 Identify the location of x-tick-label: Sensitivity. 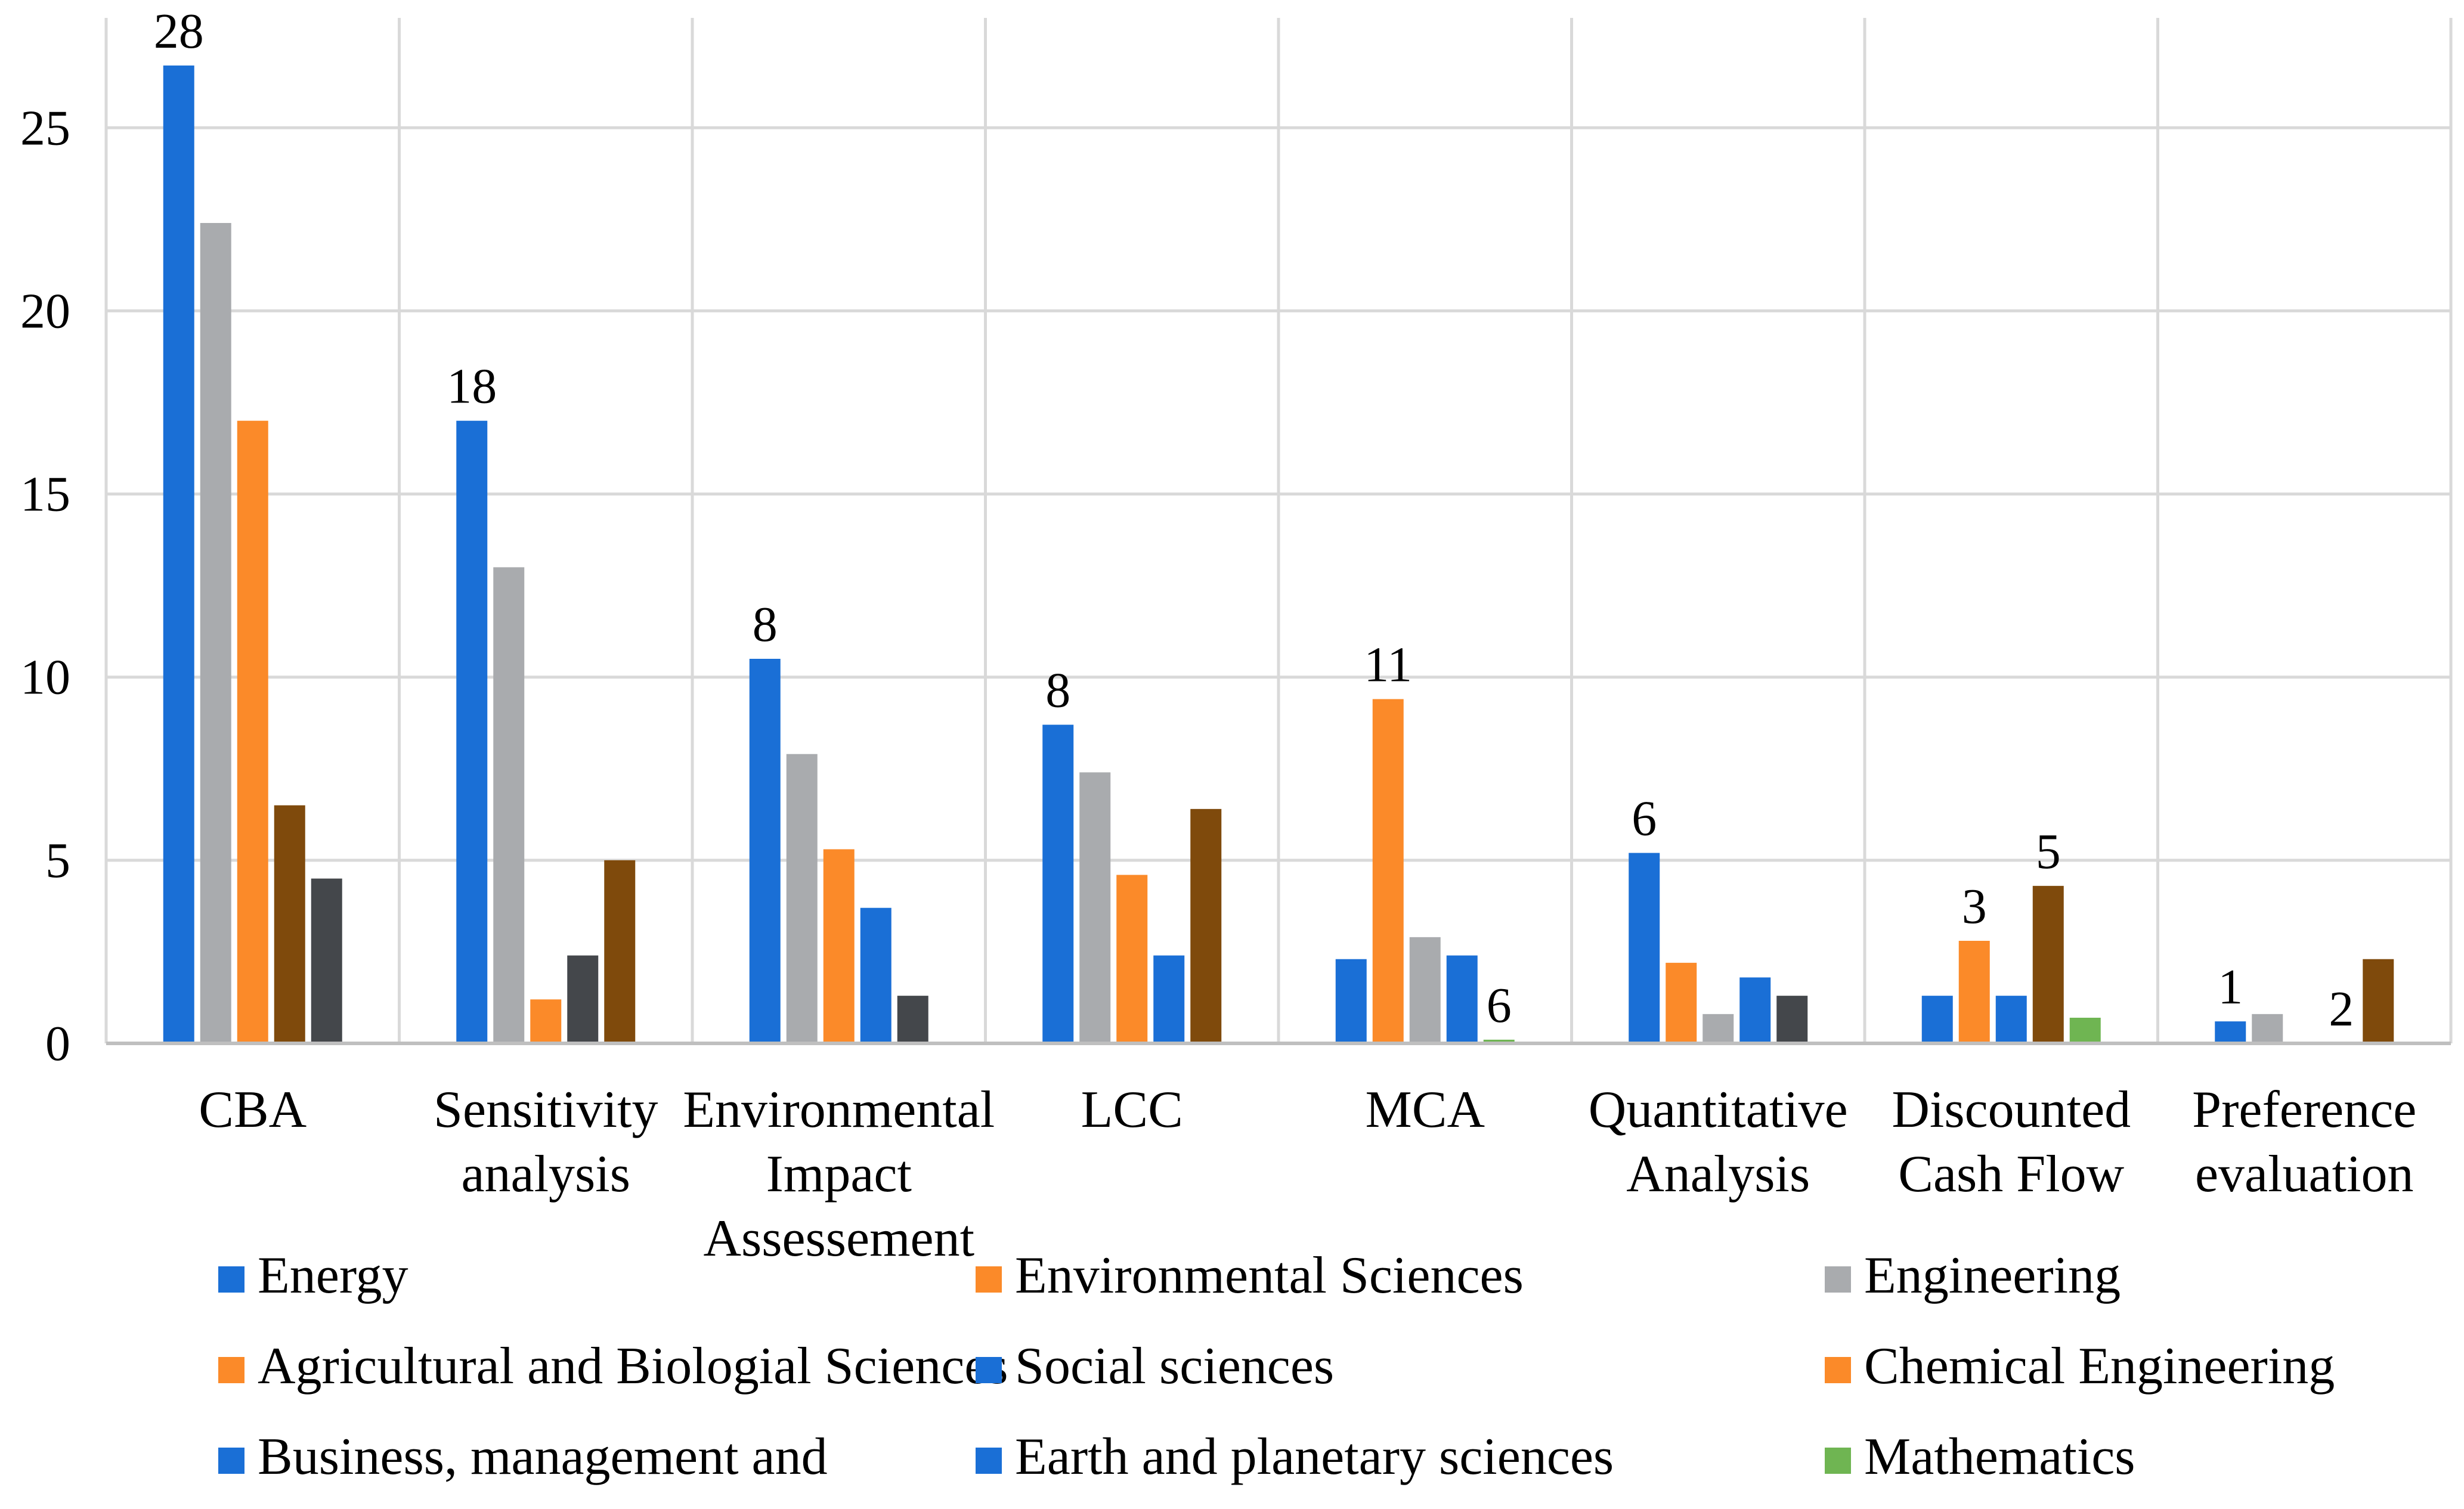
(546, 1110).